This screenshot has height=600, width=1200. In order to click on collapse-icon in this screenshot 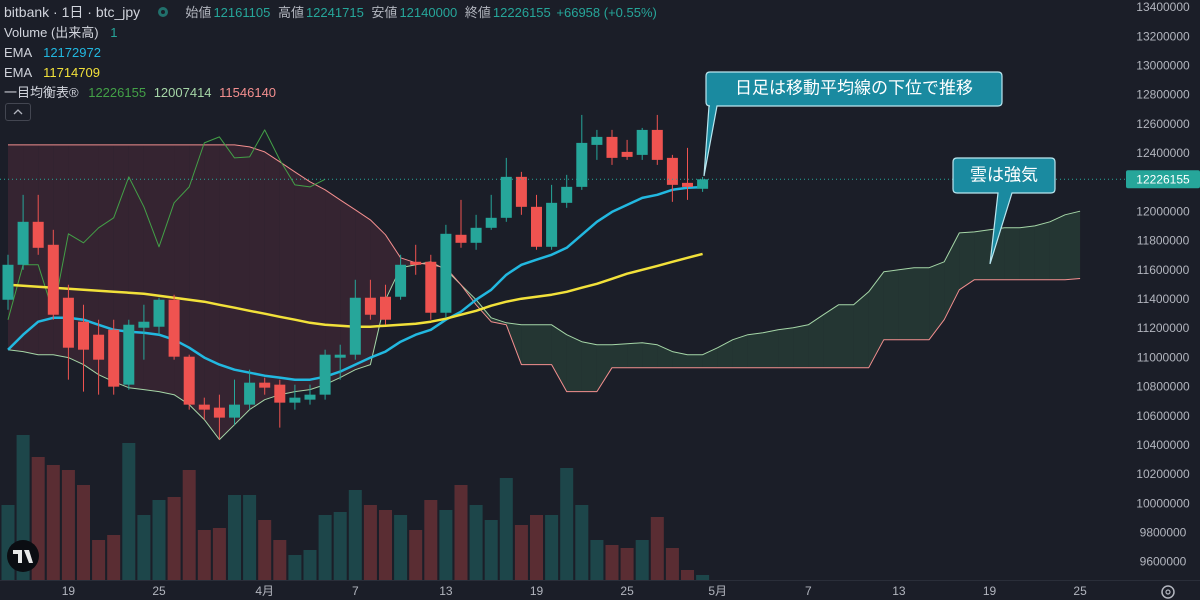, I will do `click(18, 112)`.